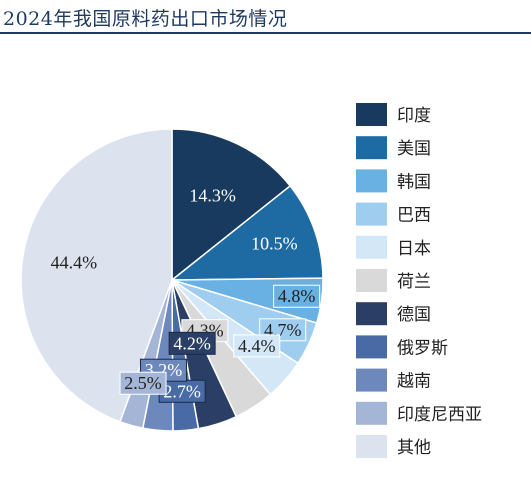  I want to click on data-label-7: 2.7%, so click(182, 391).